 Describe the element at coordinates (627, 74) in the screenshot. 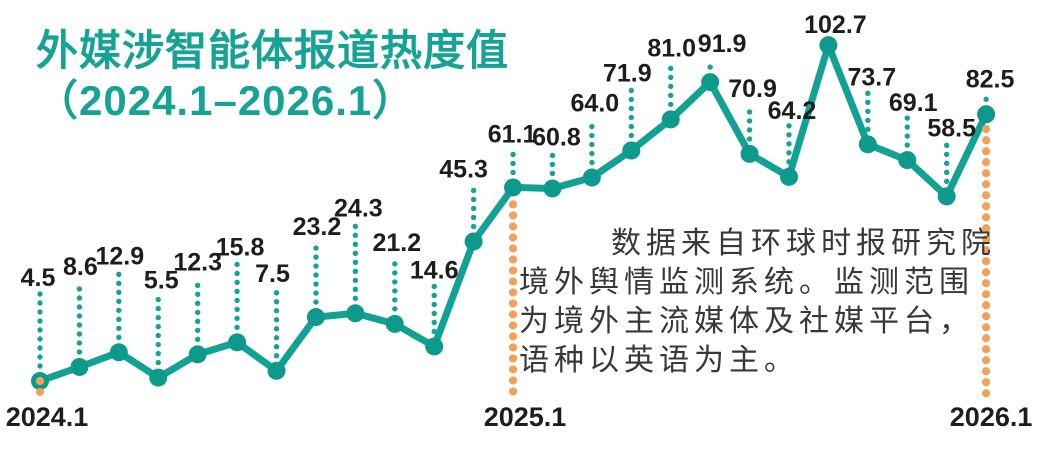

I see `value-label: 71.9` at that location.